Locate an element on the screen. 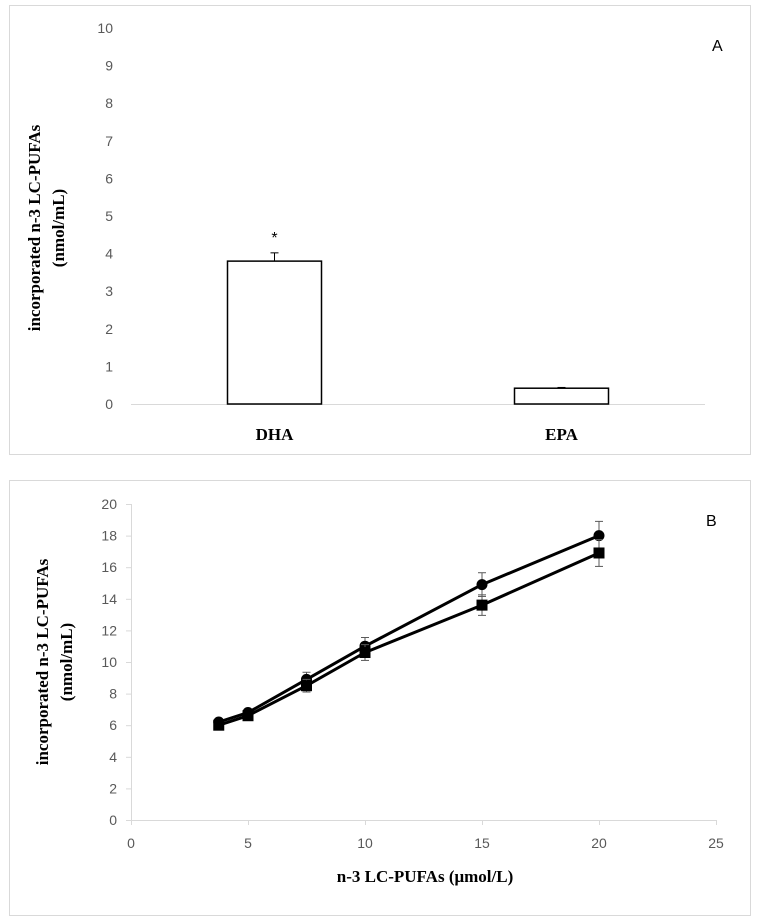 The height and width of the screenshot is (923, 757). panel-b-label: B is located at coordinates (711, 521).